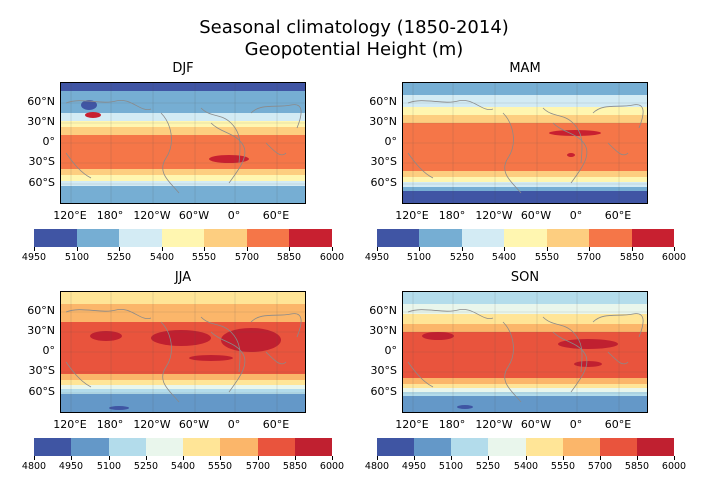 This screenshot has height=494, width=708. What do you see at coordinates (462, 257) in the screenshot?
I see `colorbar-tick-label: 5250` at bounding box center [462, 257].